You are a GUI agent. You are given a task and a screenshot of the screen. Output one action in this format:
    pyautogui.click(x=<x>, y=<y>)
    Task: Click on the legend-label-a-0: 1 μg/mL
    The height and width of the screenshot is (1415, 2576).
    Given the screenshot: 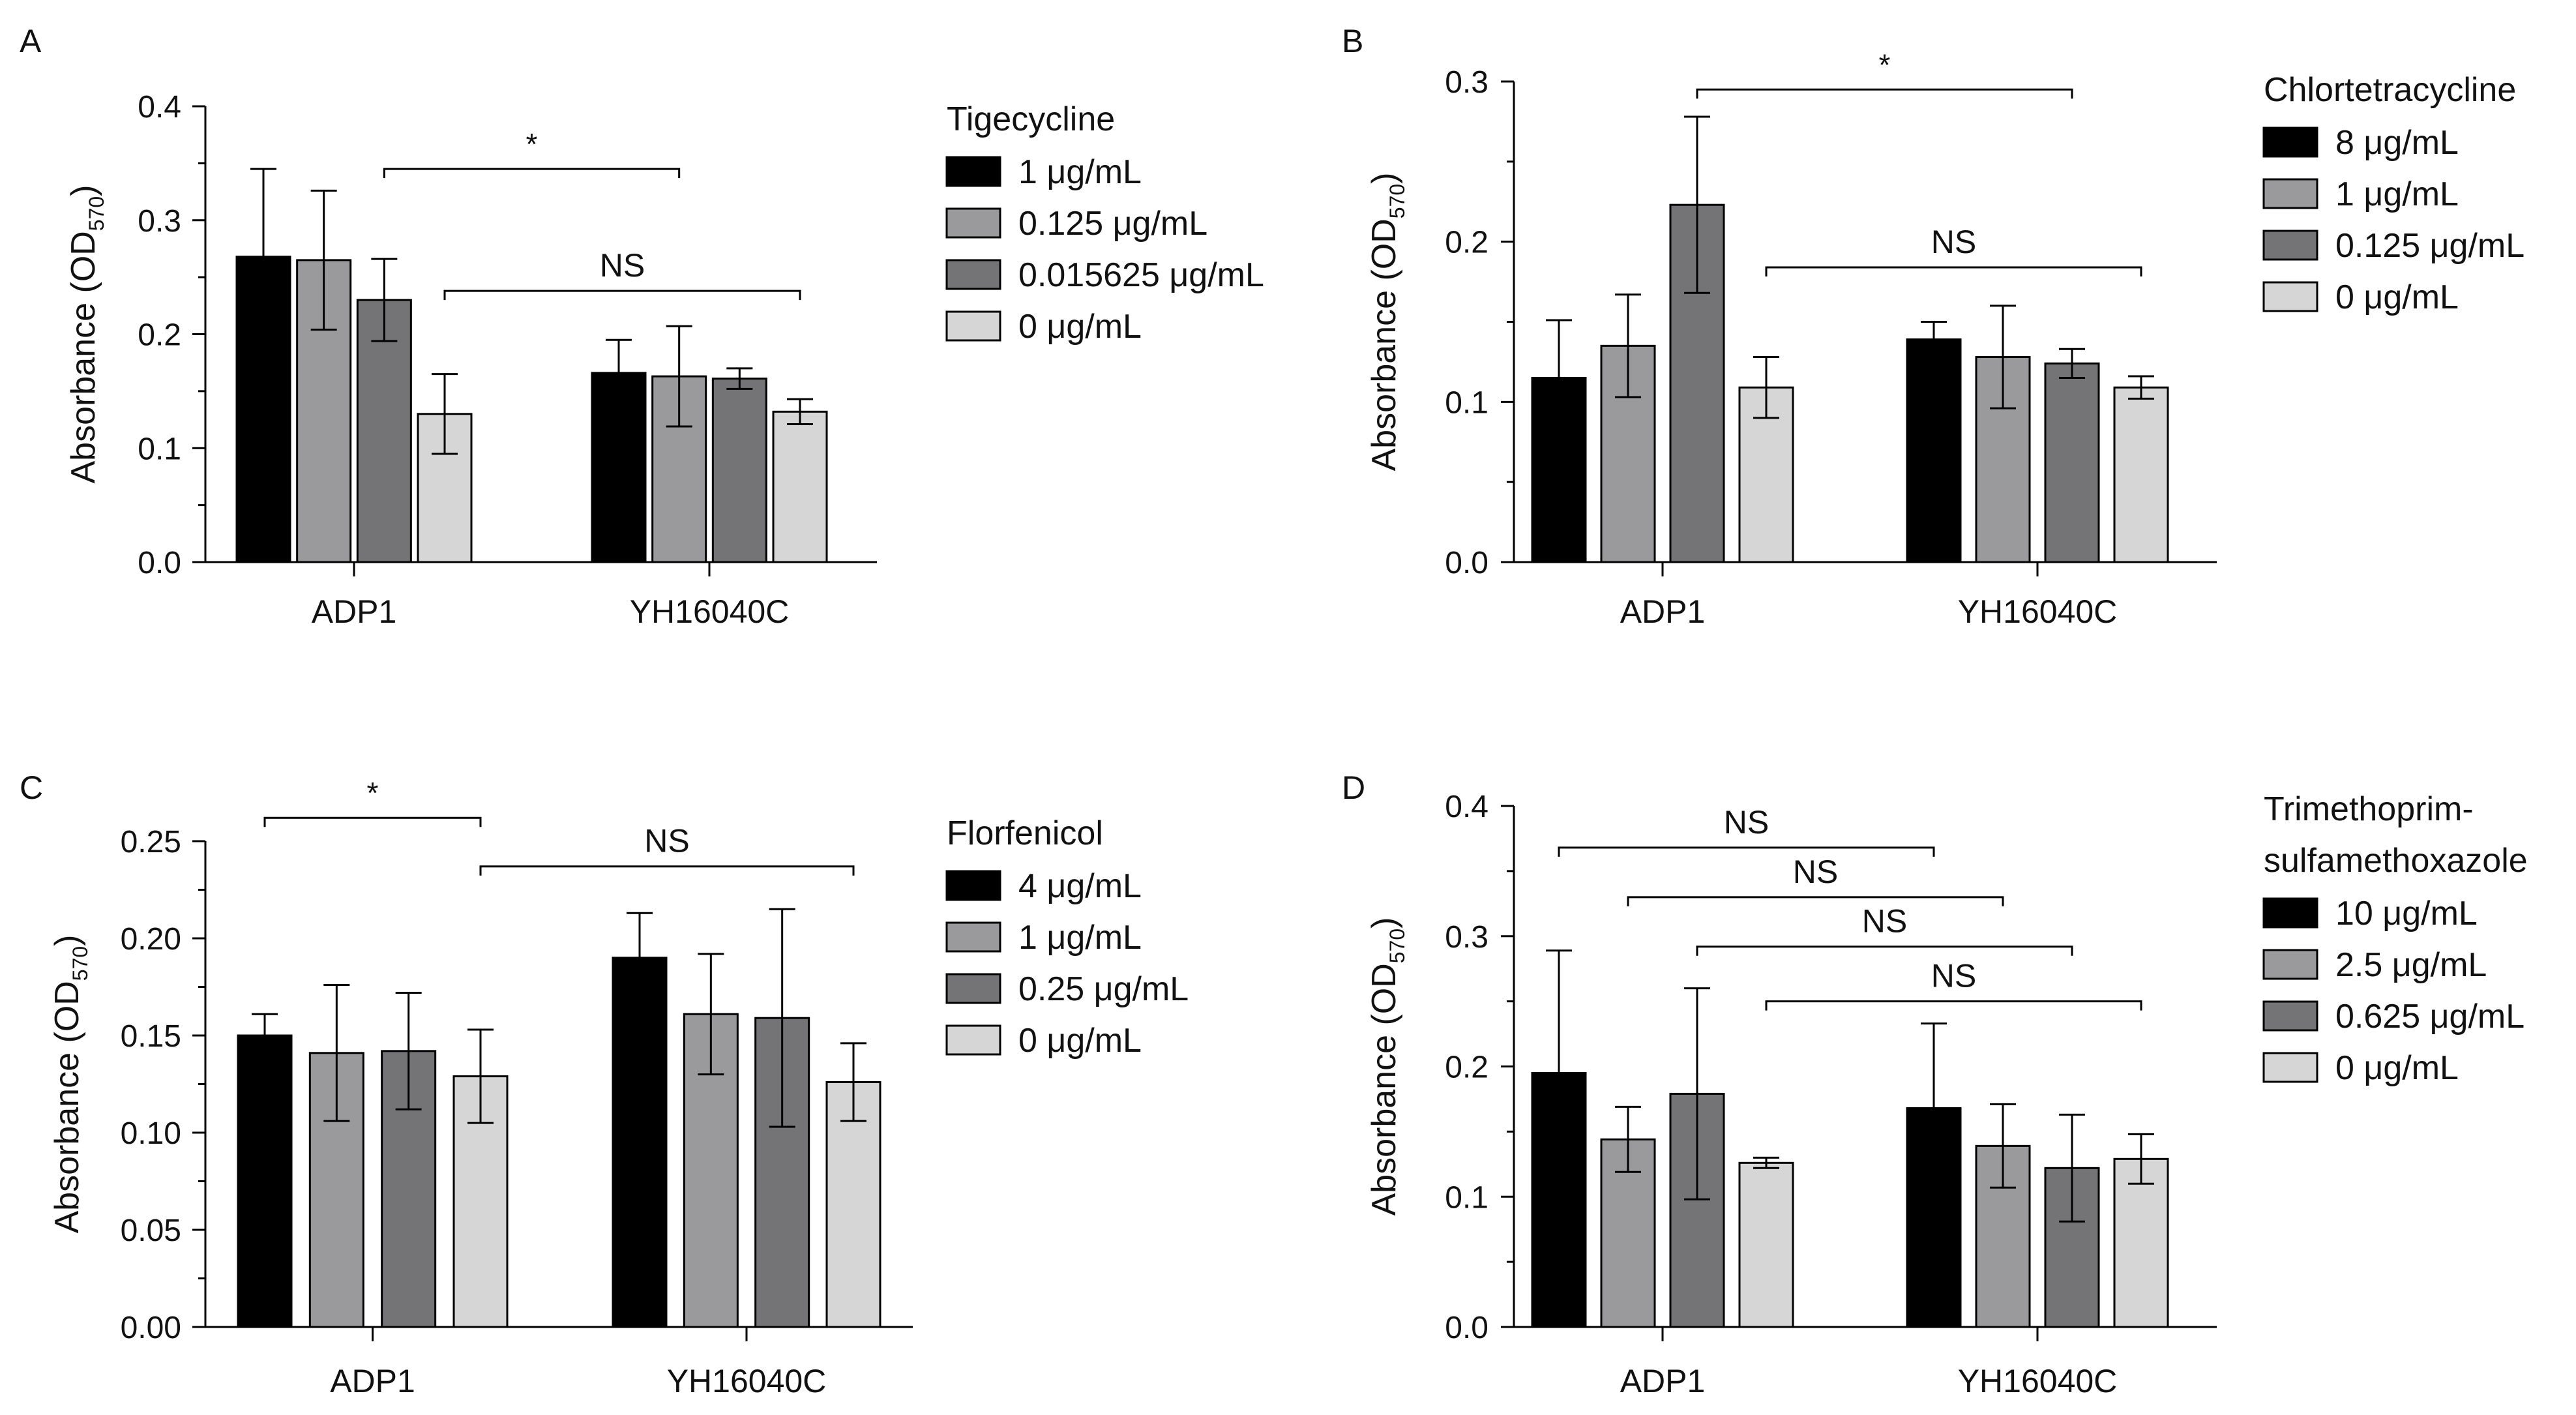 What is the action you would take?
    pyautogui.click(x=1080, y=172)
    